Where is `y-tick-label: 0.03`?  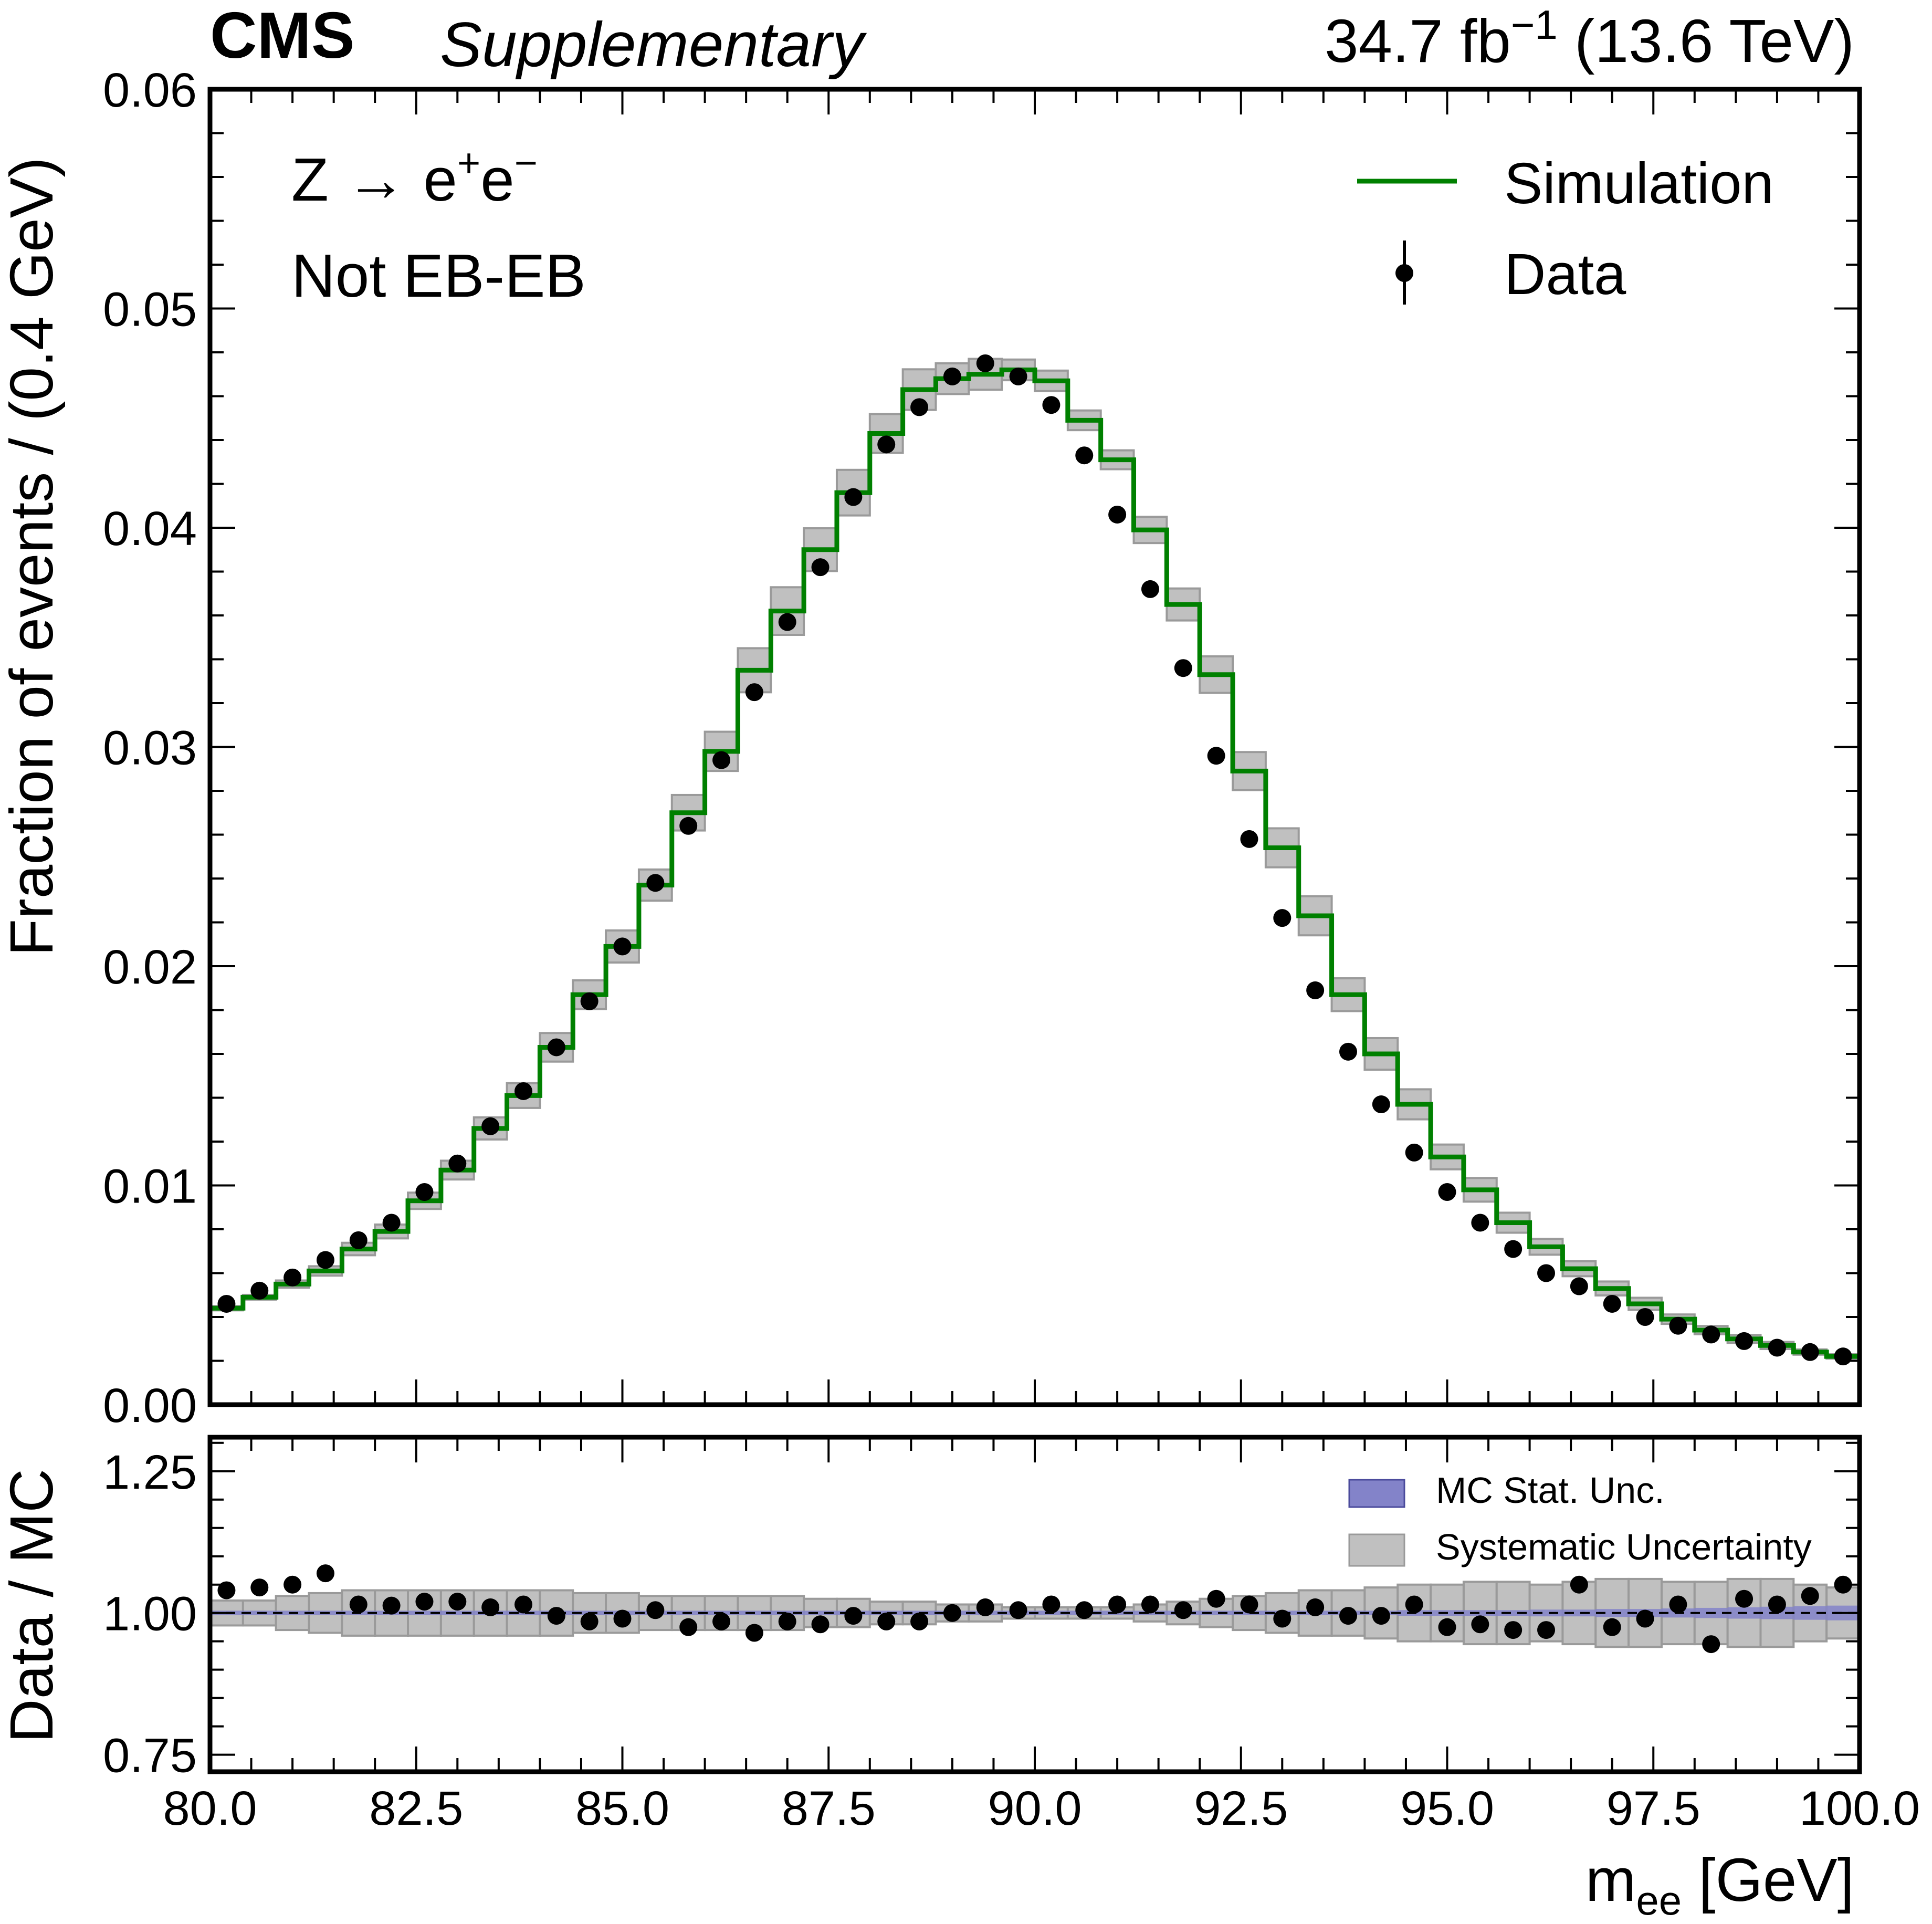
y-tick-label: 0.03 is located at coordinates (150, 748).